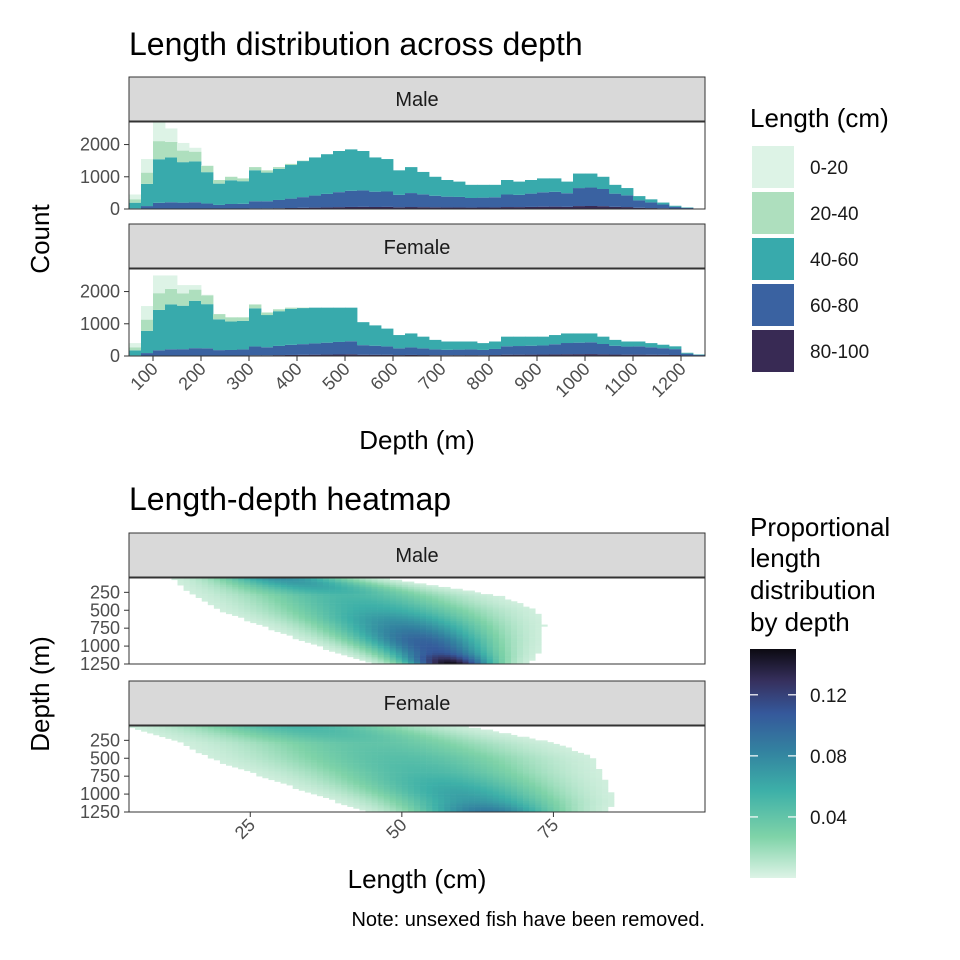 The height and width of the screenshot is (960, 960). I want to click on heatmap-female-cells, so click(372, 769).